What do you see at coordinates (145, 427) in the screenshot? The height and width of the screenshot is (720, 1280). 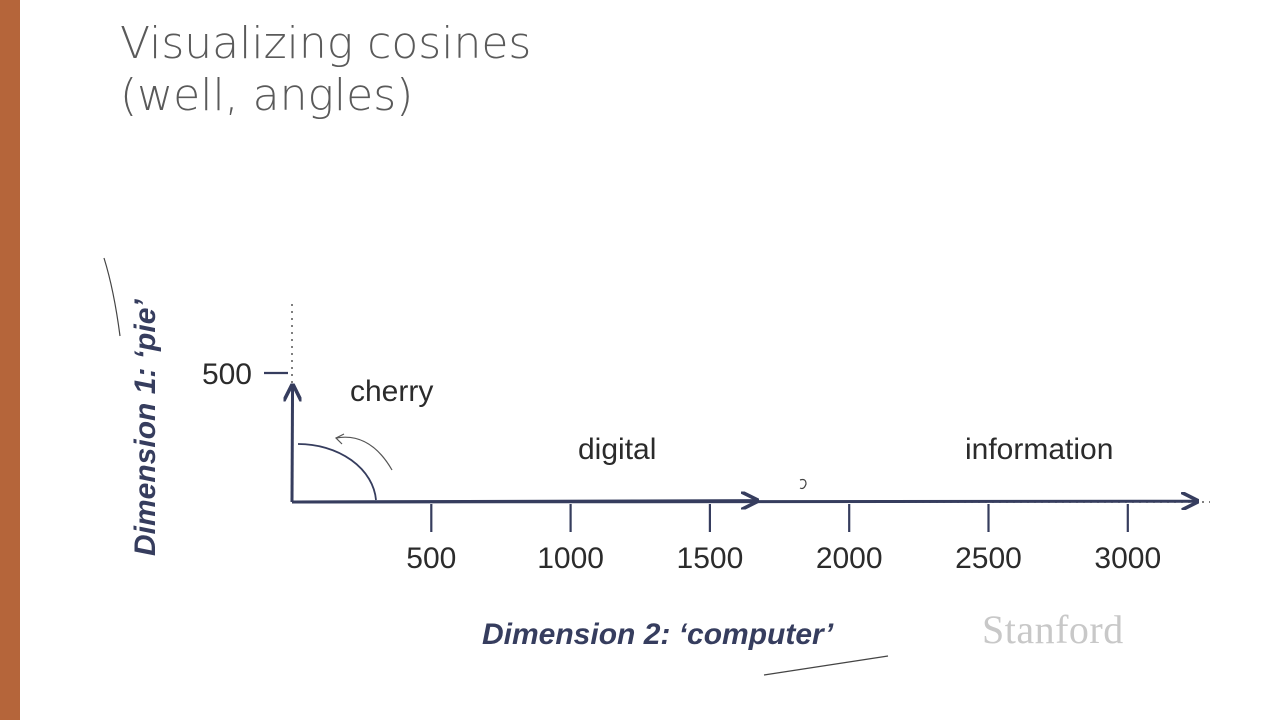 I see `y-axis-label: Dimension 1: ‘pie’` at bounding box center [145, 427].